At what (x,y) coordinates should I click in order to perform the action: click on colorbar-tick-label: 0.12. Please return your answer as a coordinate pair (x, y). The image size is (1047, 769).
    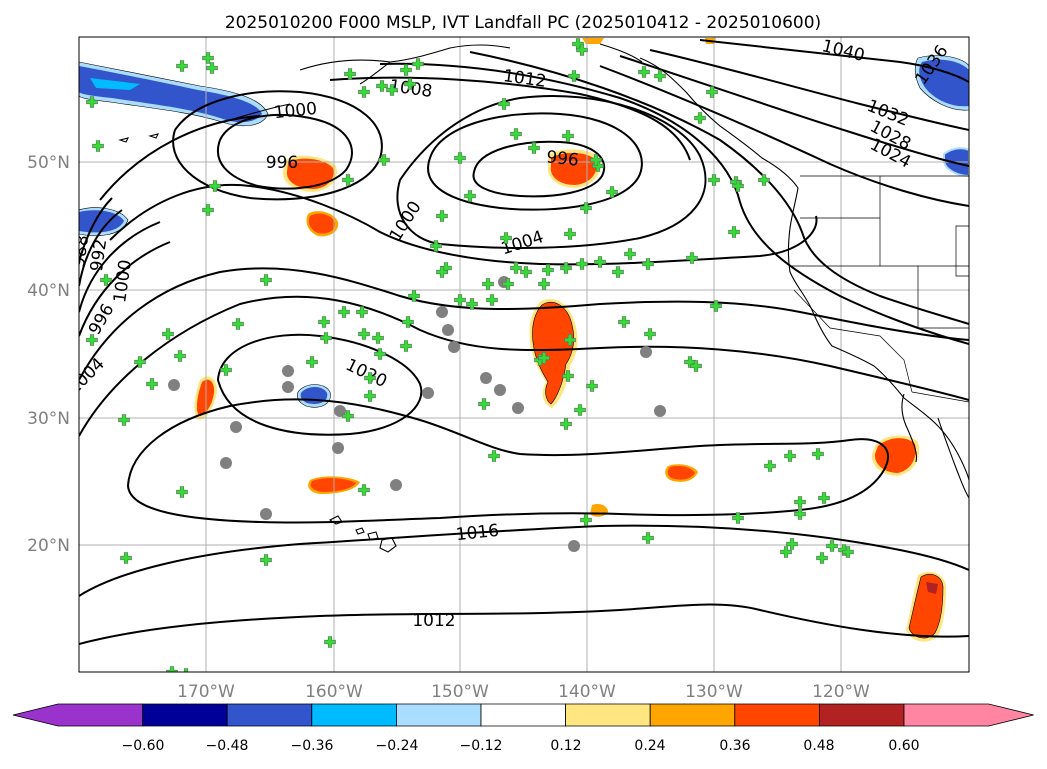
    Looking at the image, I should click on (565, 746).